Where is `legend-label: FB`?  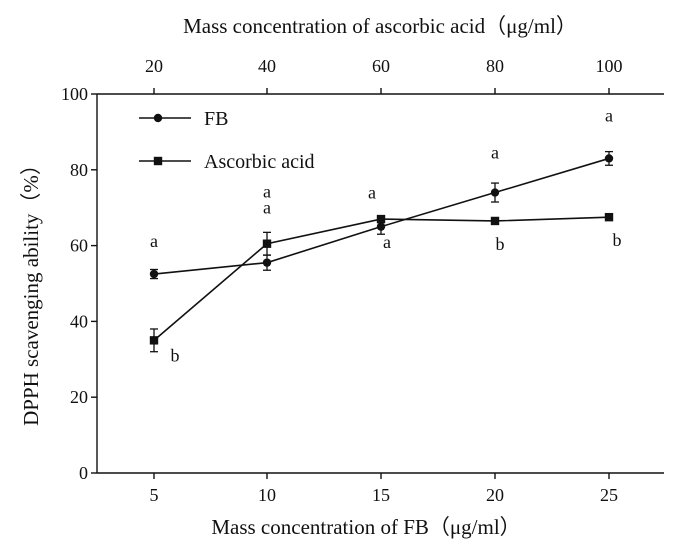
legend-label: FB is located at coordinates (216, 119).